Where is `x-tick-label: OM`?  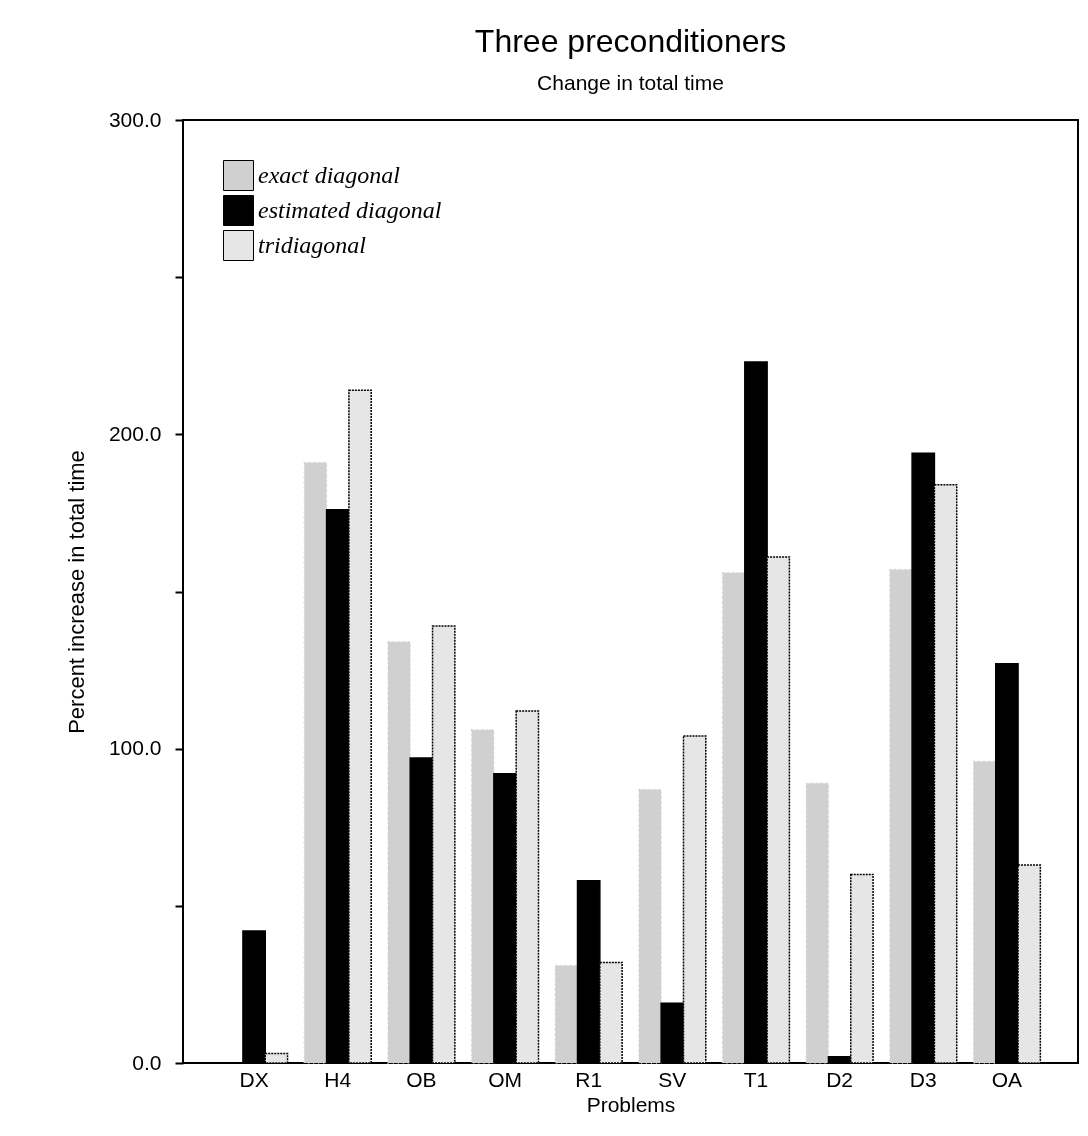 x-tick-label: OM is located at coordinates (505, 1079).